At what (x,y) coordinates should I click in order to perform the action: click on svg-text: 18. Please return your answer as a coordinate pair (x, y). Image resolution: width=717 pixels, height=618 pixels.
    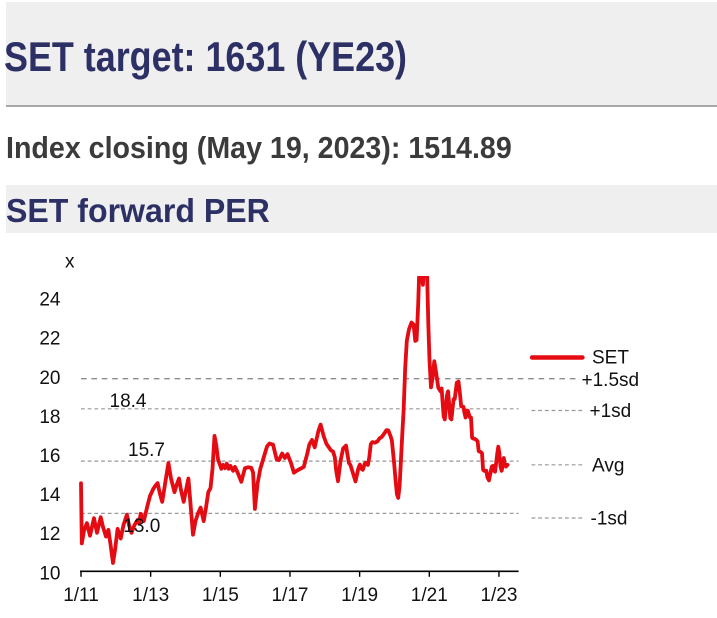
    Looking at the image, I should click on (49, 417).